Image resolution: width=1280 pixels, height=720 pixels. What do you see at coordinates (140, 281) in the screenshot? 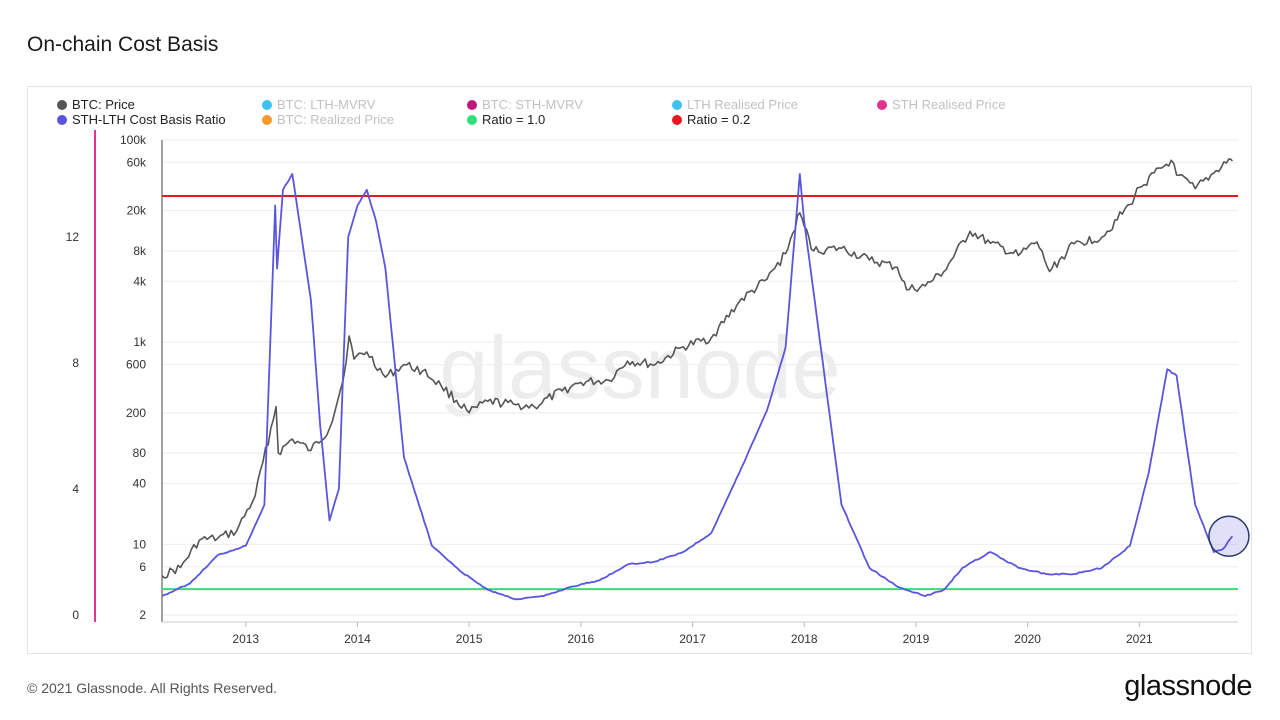
I see `price-tick-label: 4k` at bounding box center [140, 281].